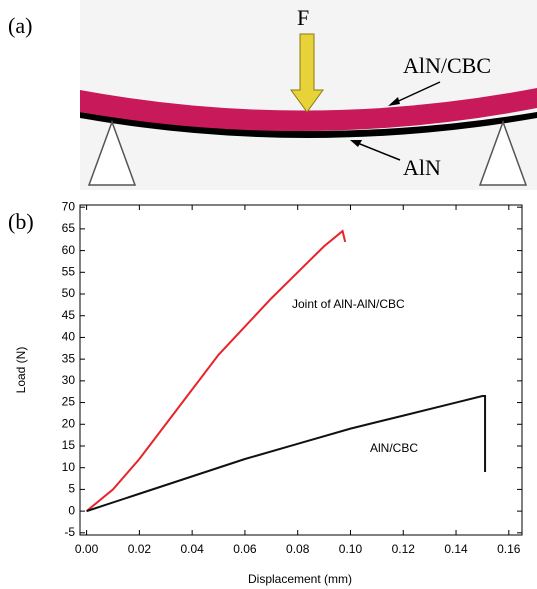  Describe the element at coordinates (69, 423) in the screenshot. I see `y-tick-label: 20` at that location.